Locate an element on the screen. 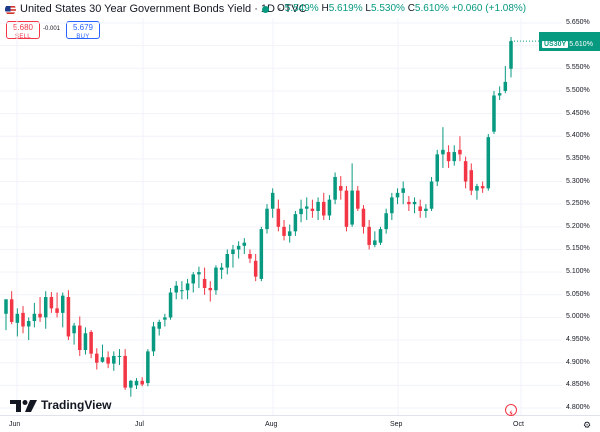 This screenshot has height=432, width=600. buy-button: 5.679 BUY is located at coordinates (83, 30).